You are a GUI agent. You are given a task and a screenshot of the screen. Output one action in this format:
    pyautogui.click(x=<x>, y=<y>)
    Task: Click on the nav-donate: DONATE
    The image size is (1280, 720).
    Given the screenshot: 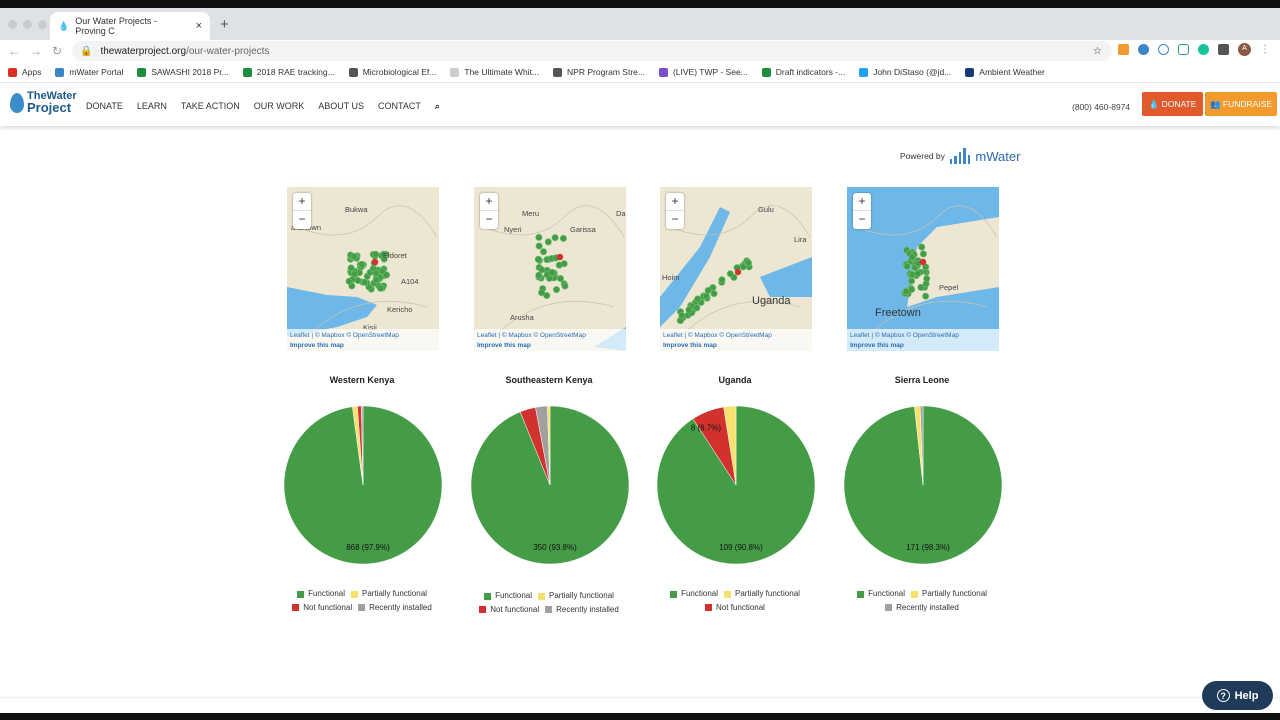 What is the action you would take?
    pyautogui.click(x=104, y=106)
    